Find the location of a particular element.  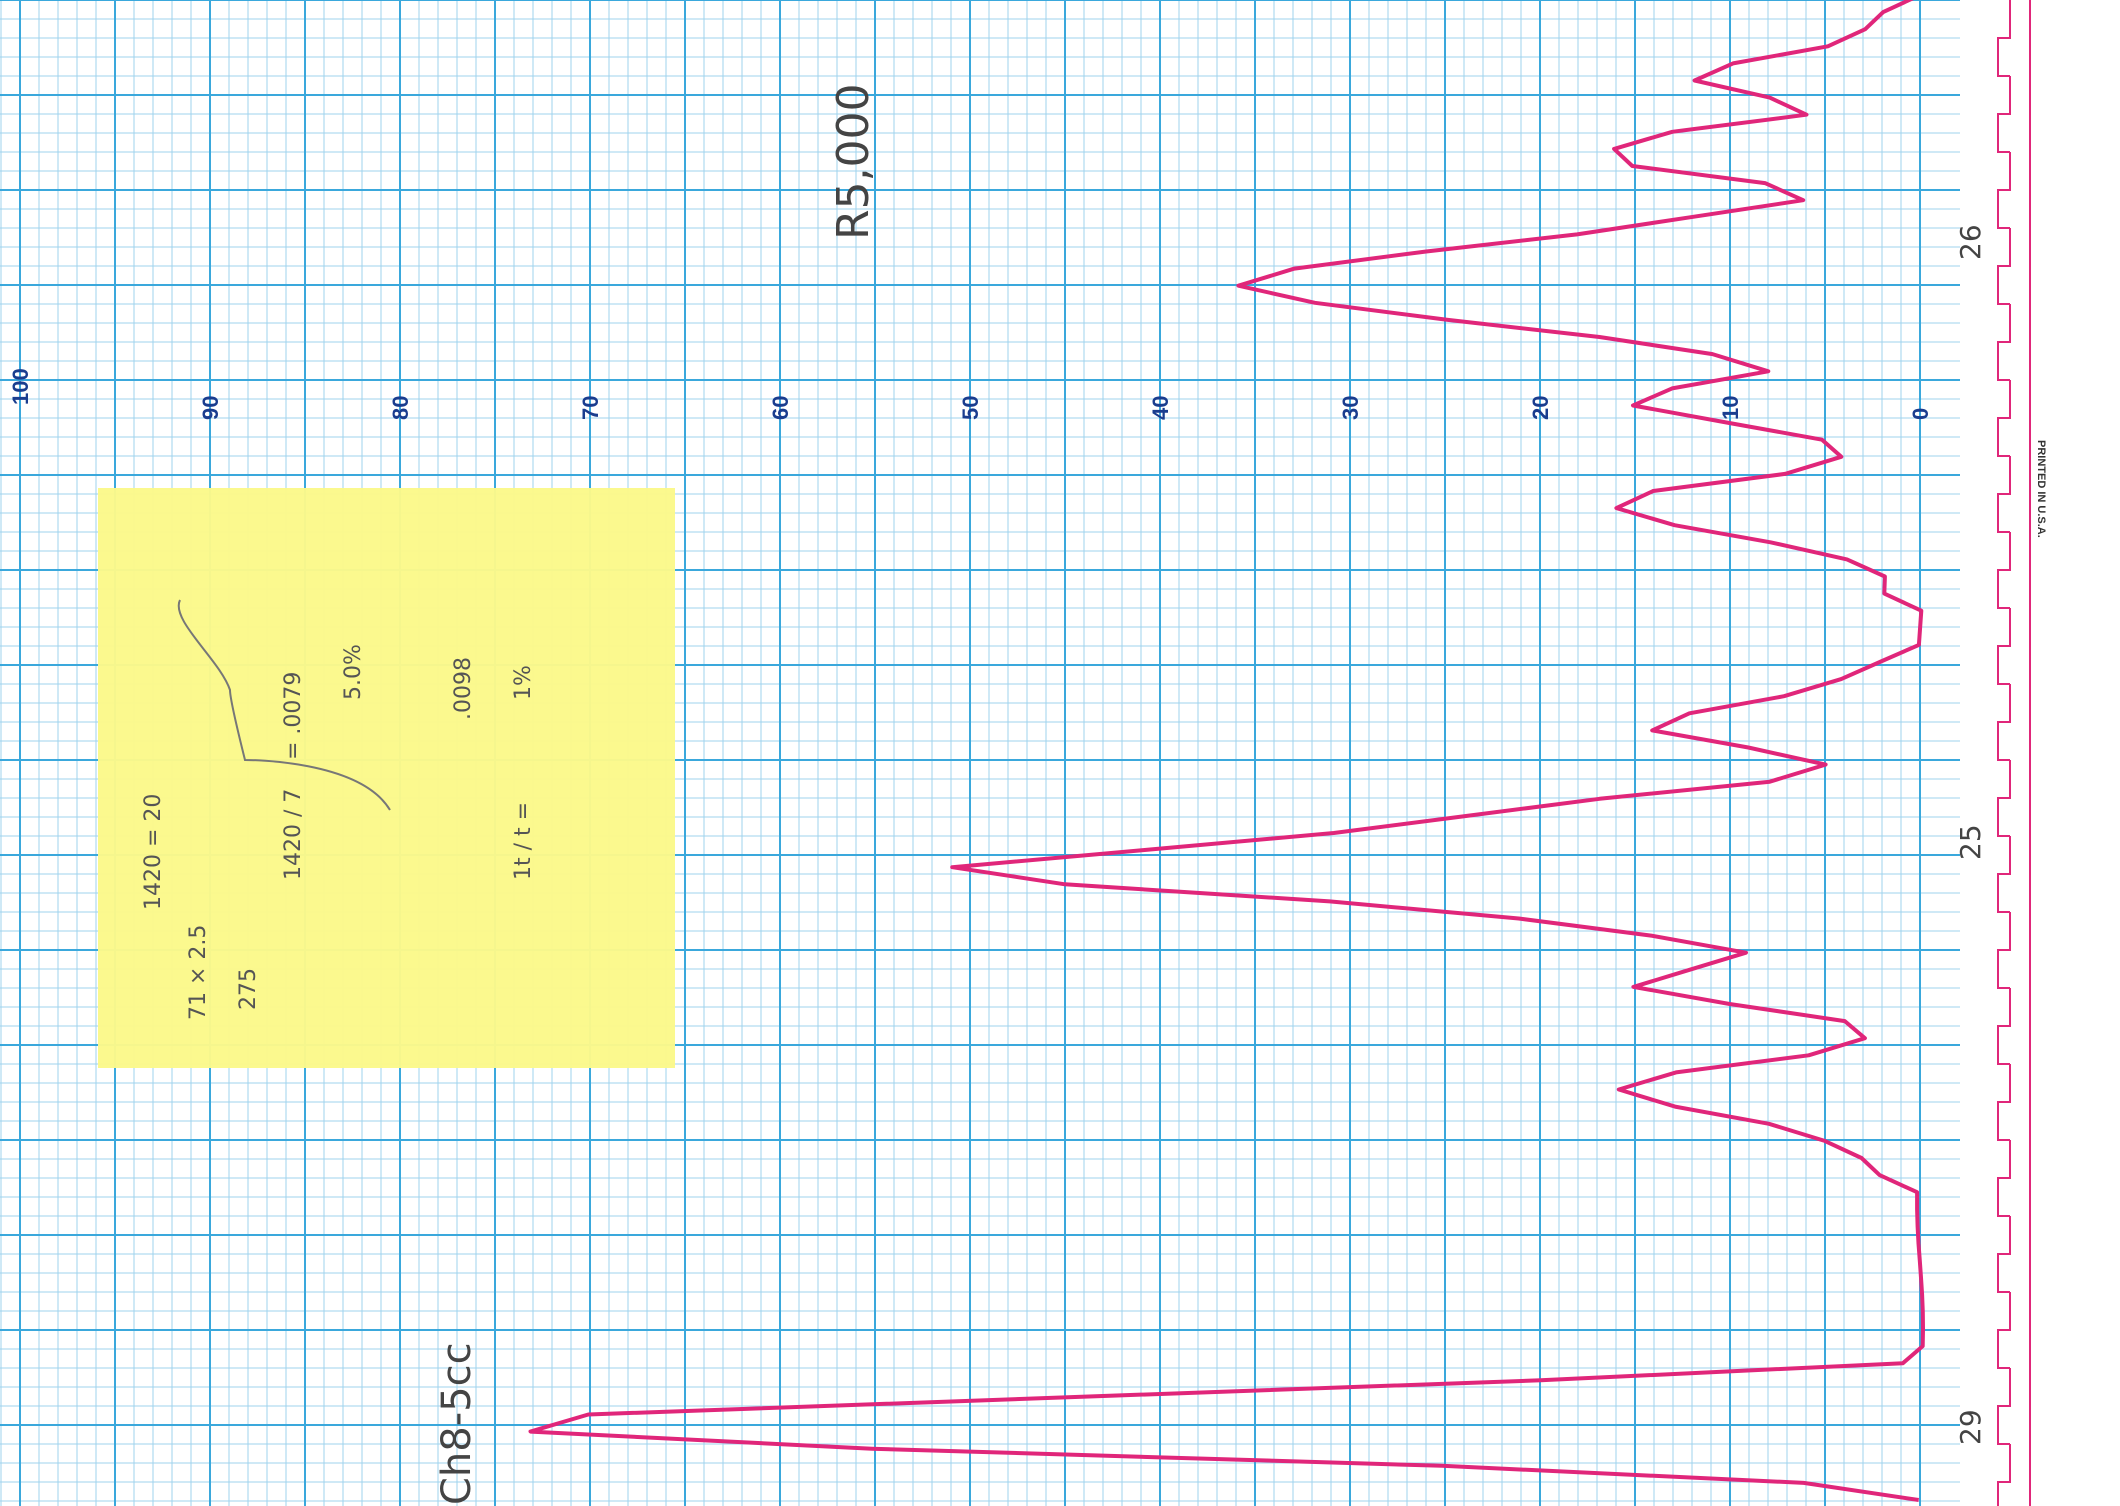

tick-label-10: 10 is located at coordinates (1730, 408).